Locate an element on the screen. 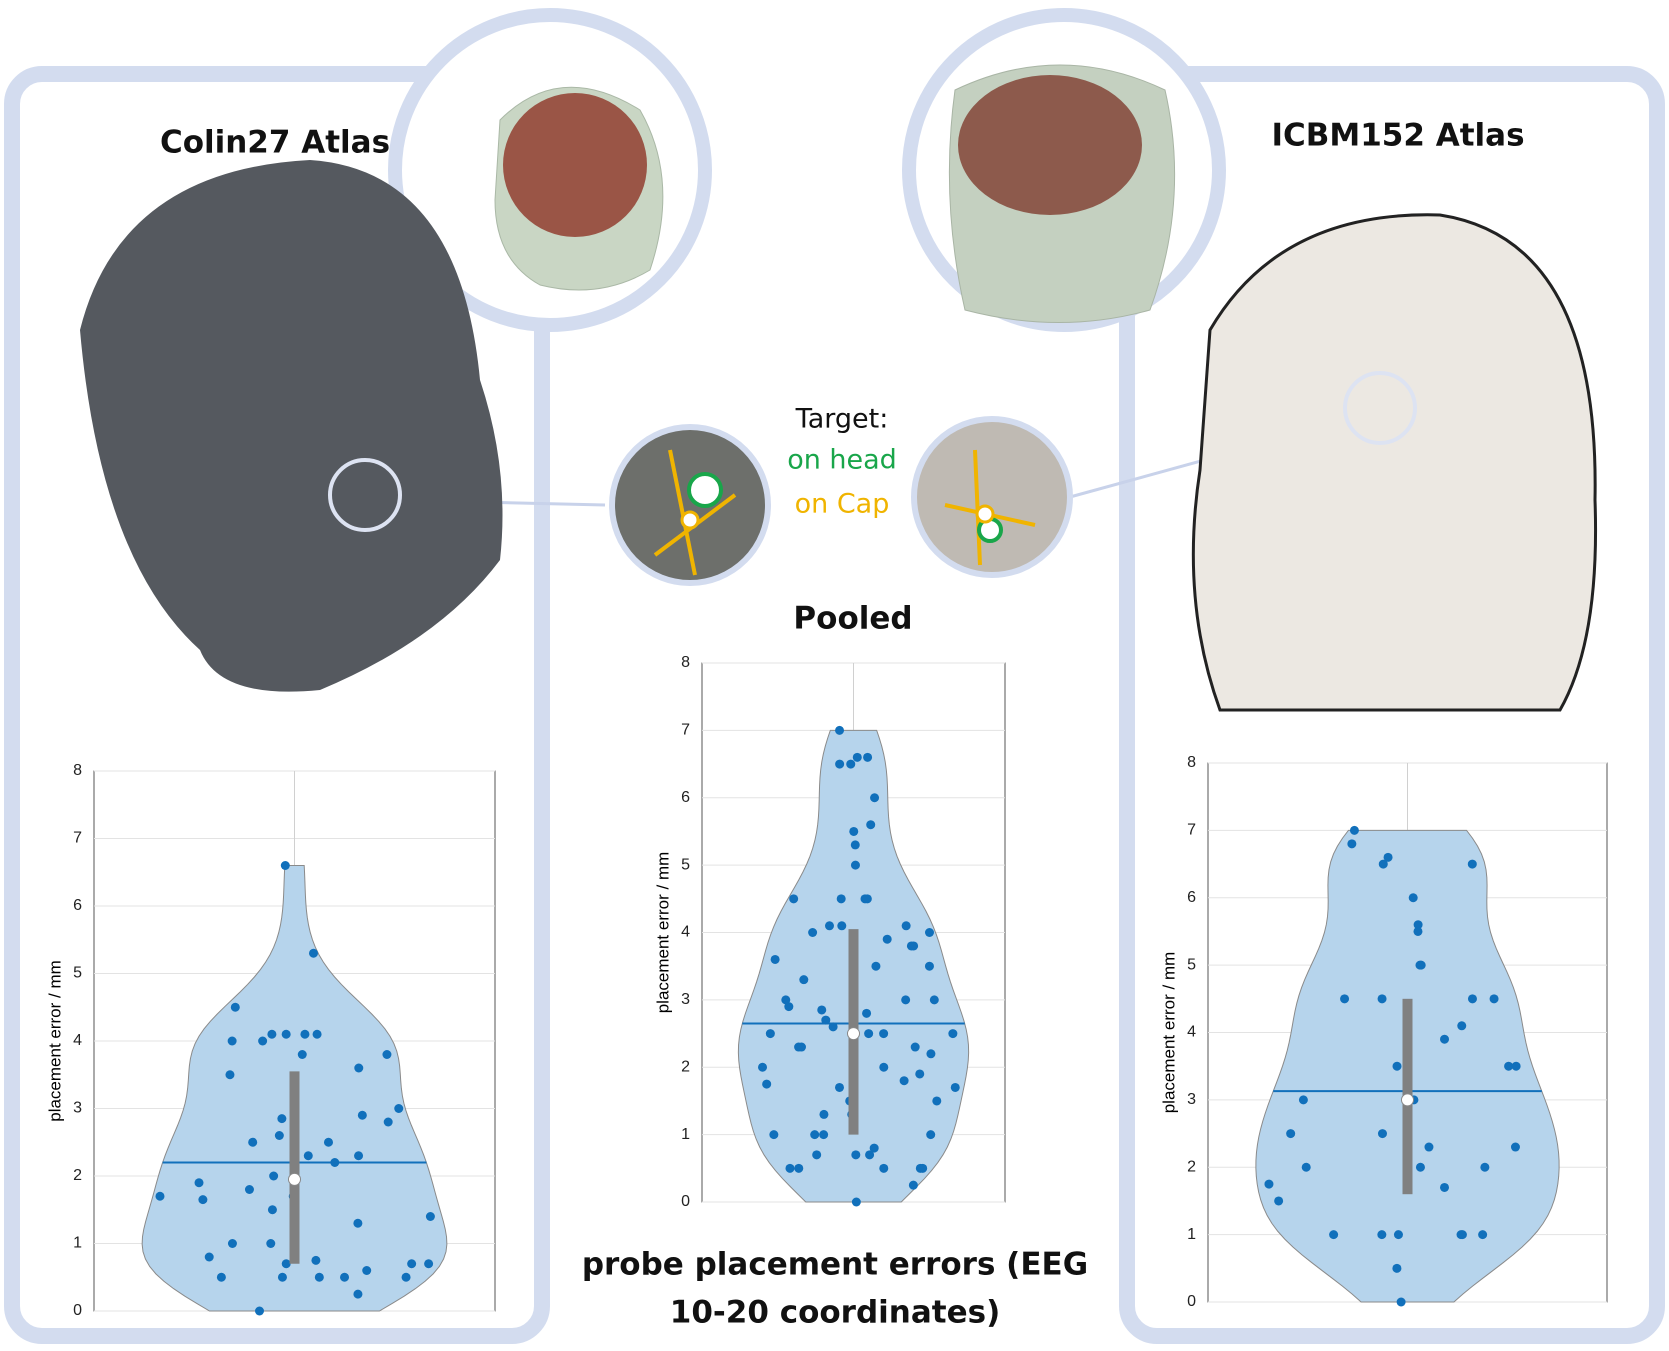 Image resolution: width=1669 pixels, height=1351 pixels. chart-title: ICBM152 Atlas is located at coordinates (1397, 136).